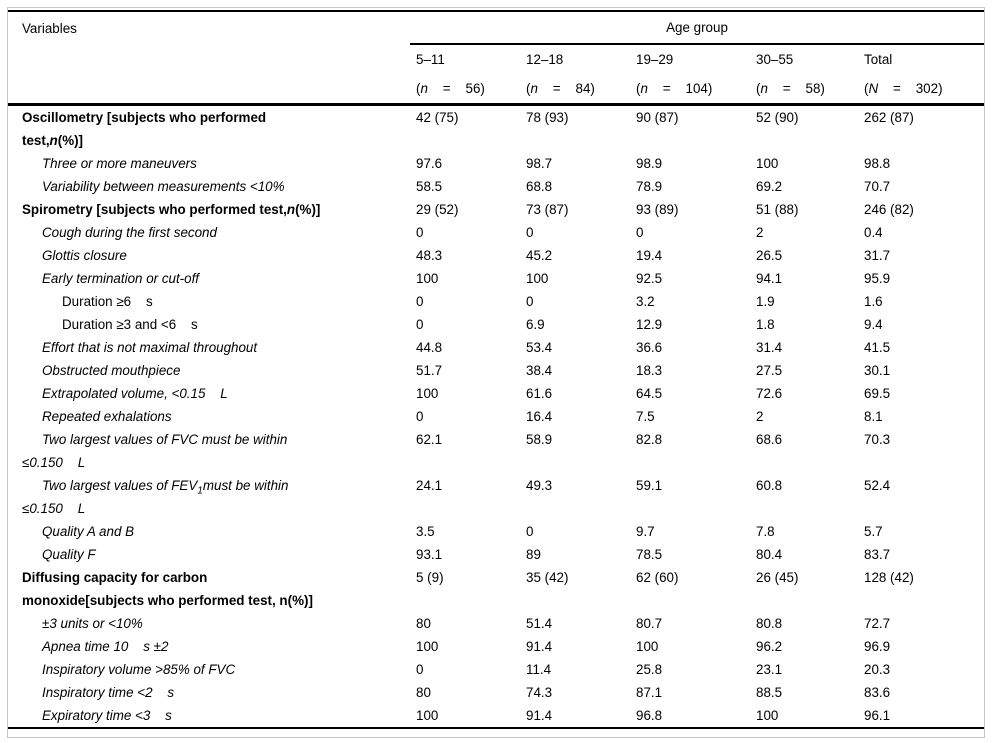  What do you see at coordinates (212, 278) in the screenshot?
I see `row-label: Early termination or cut-off` at bounding box center [212, 278].